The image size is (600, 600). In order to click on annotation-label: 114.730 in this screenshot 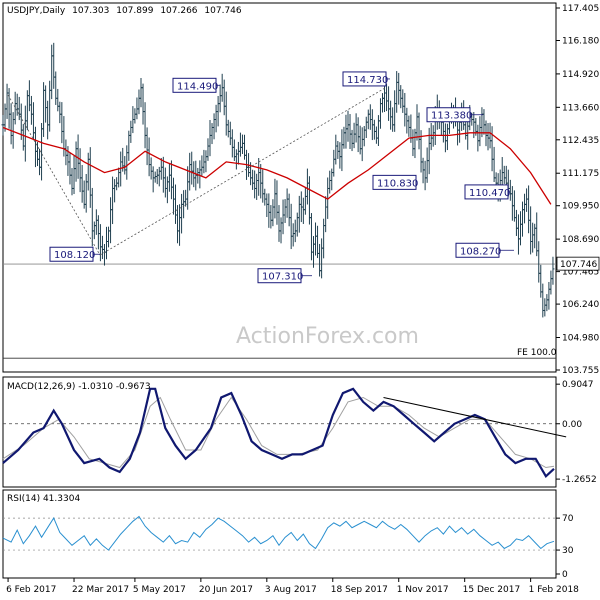, I will do `click(367, 80)`.